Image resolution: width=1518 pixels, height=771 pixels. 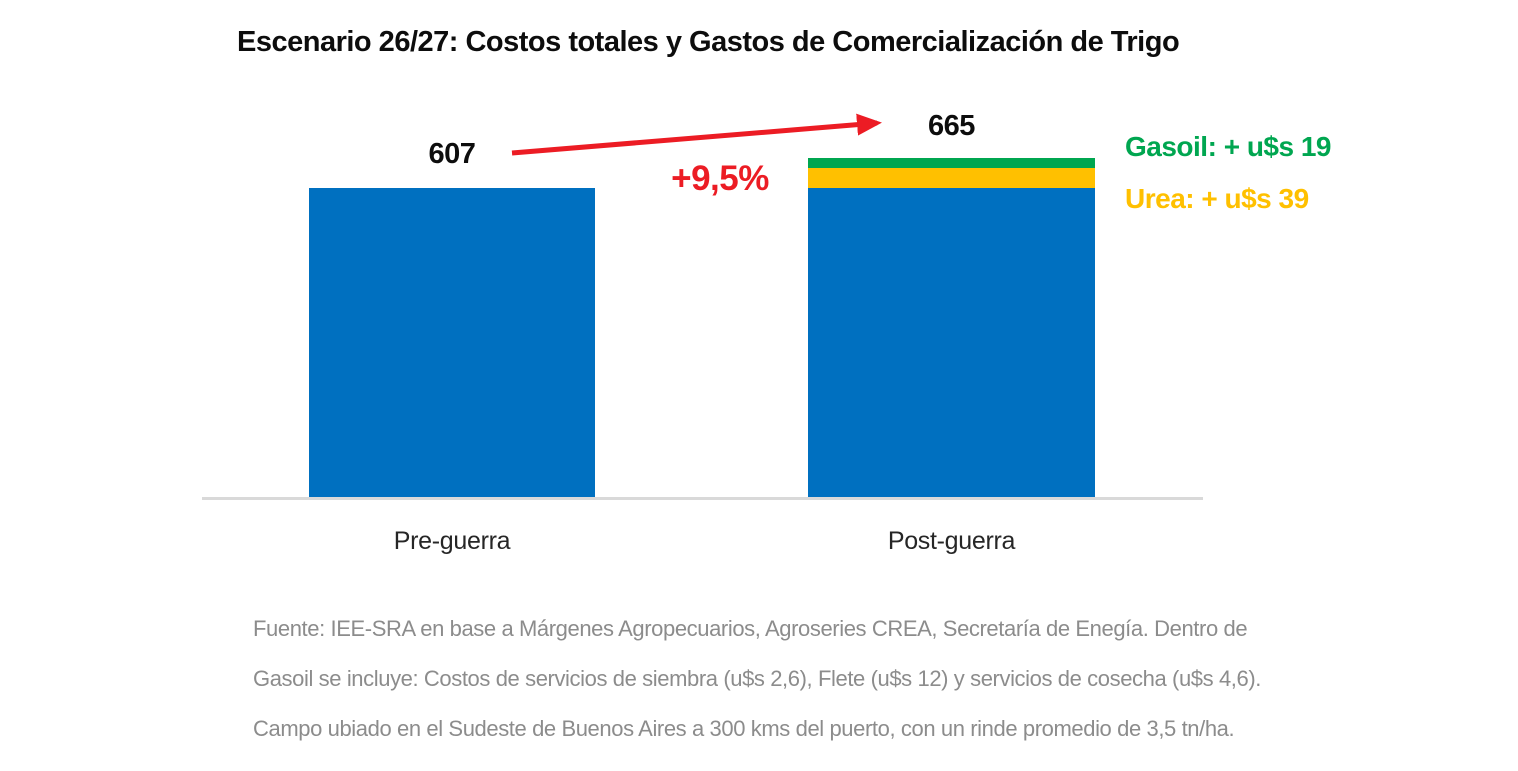 I want to click on category-label-pre: Pre-guerra, so click(x=452, y=541).